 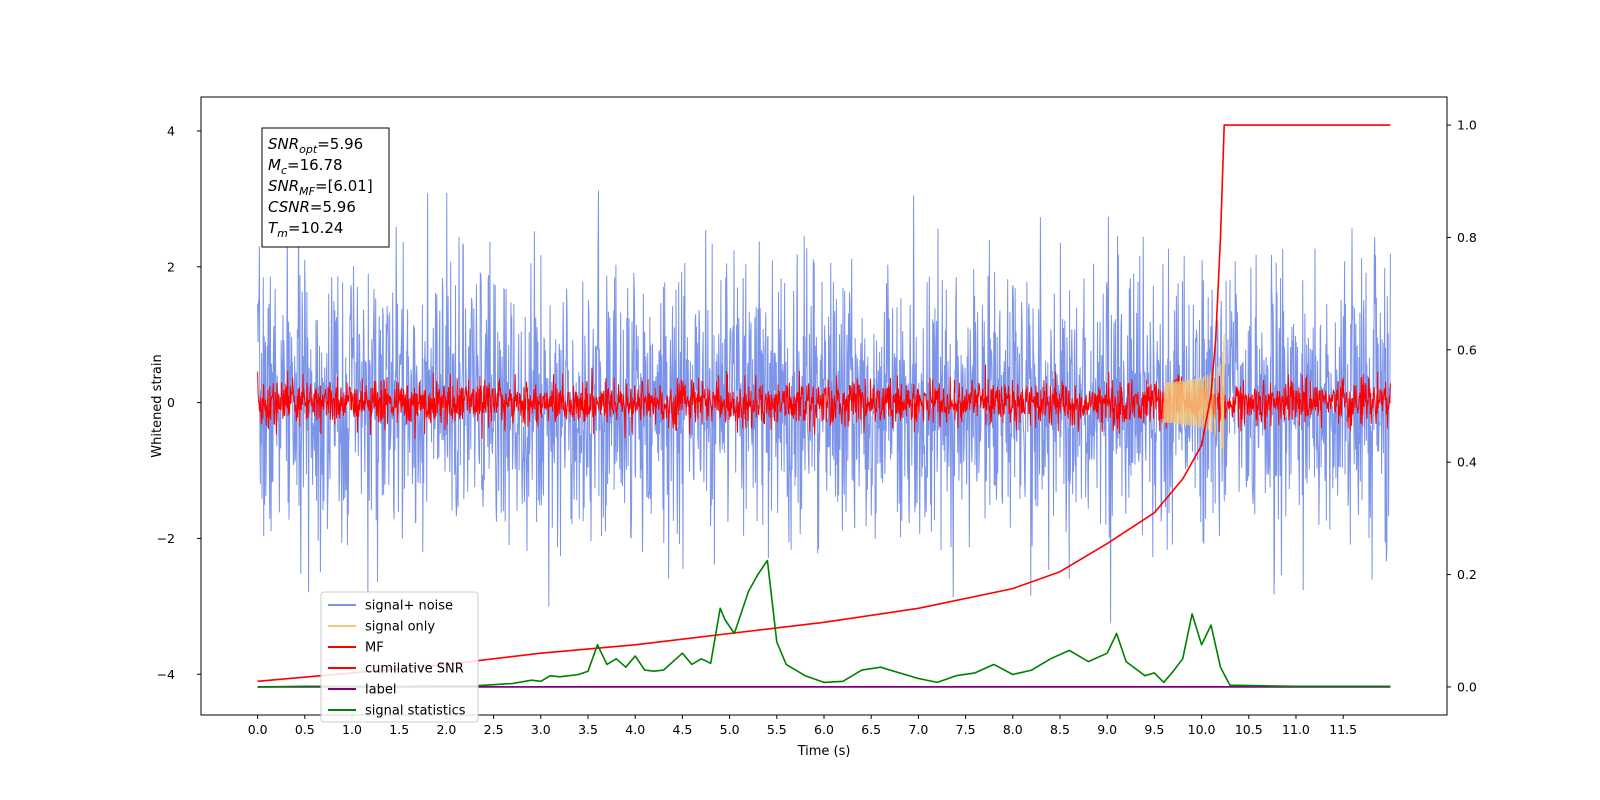 What do you see at coordinates (166, 538) in the screenshot?
I see `y-left-tick-label: −2` at bounding box center [166, 538].